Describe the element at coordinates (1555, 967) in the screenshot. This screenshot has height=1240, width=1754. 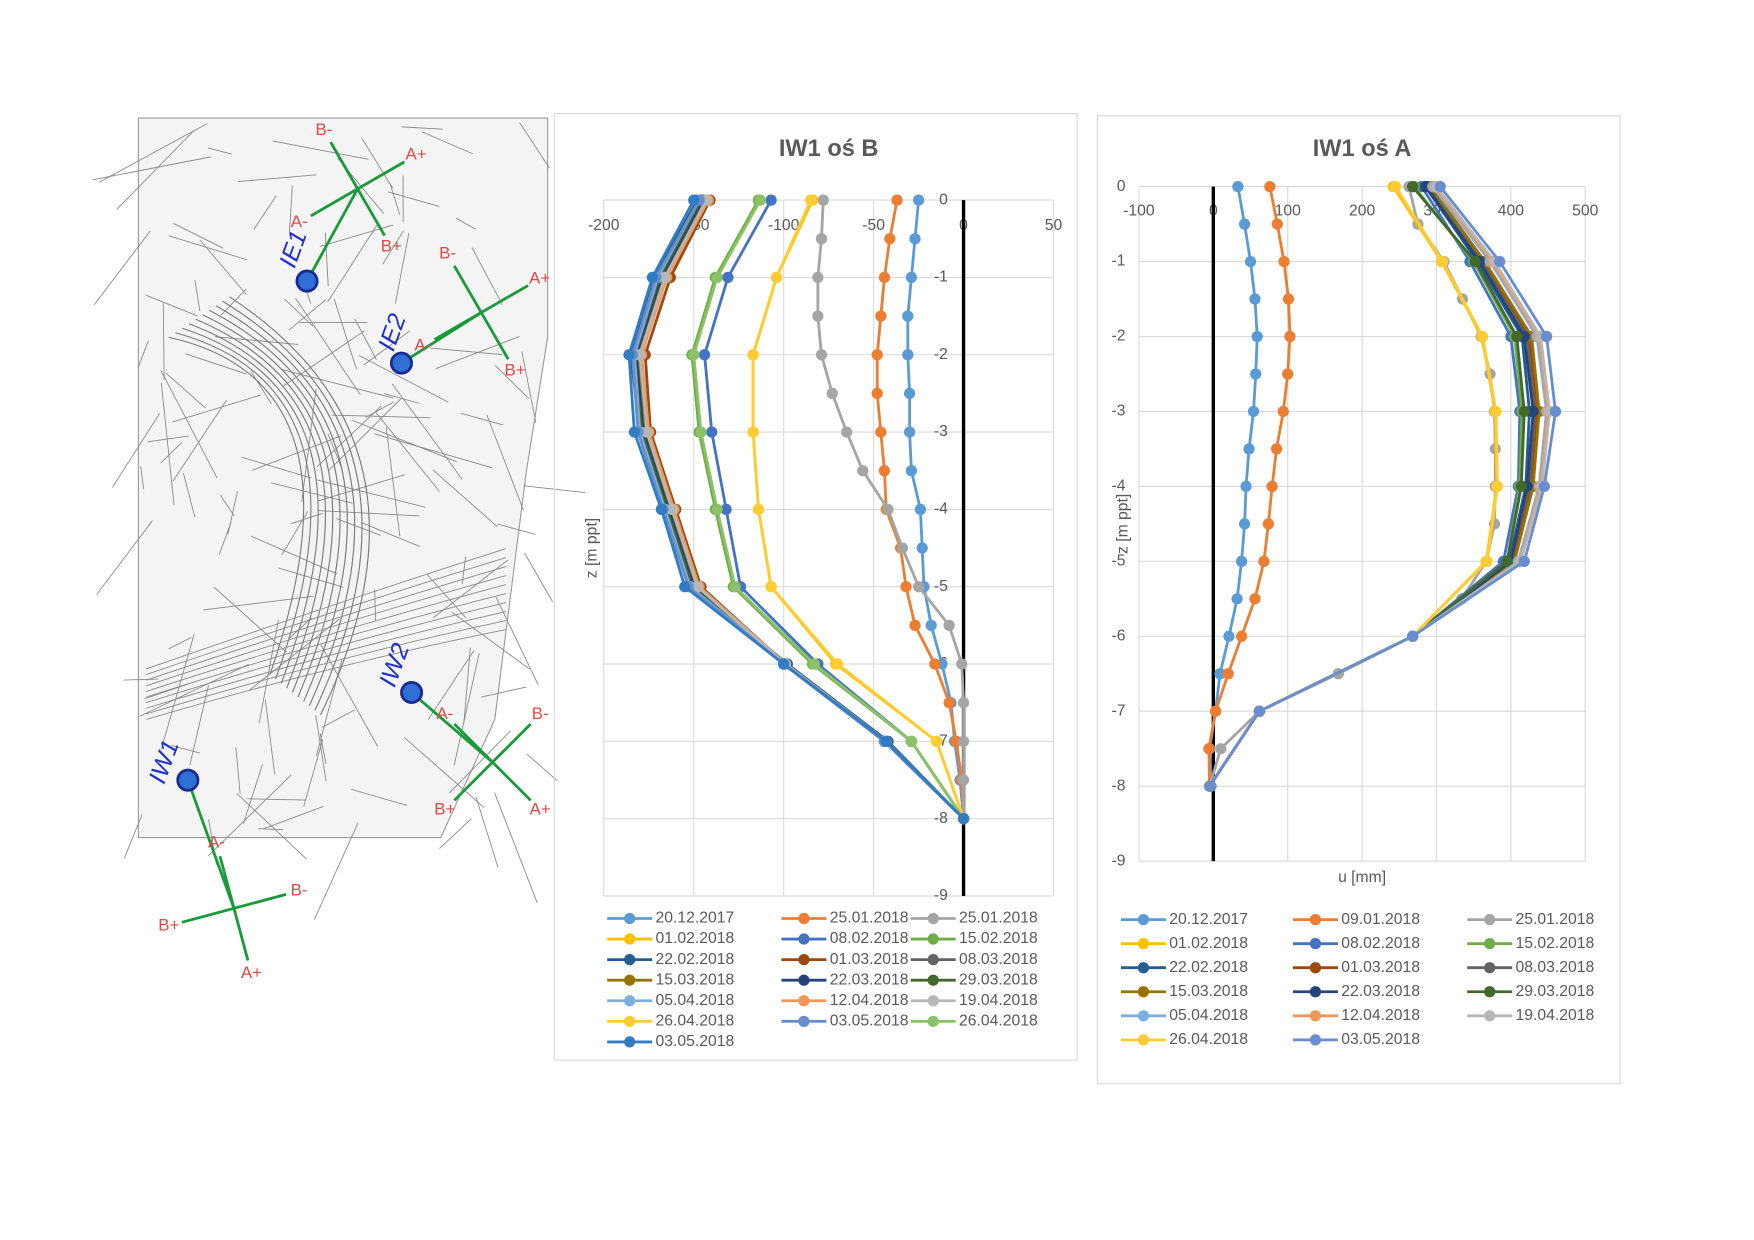
I see `legend-label: 08.03.2018` at that location.